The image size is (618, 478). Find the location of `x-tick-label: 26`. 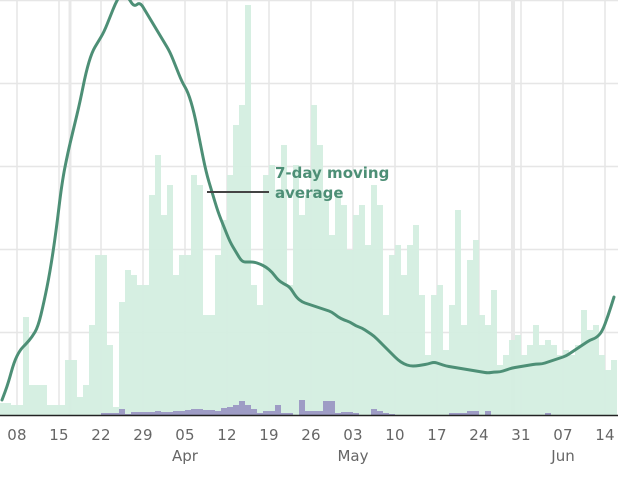

x-tick-label: 26 is located at coordinates (311, 435).